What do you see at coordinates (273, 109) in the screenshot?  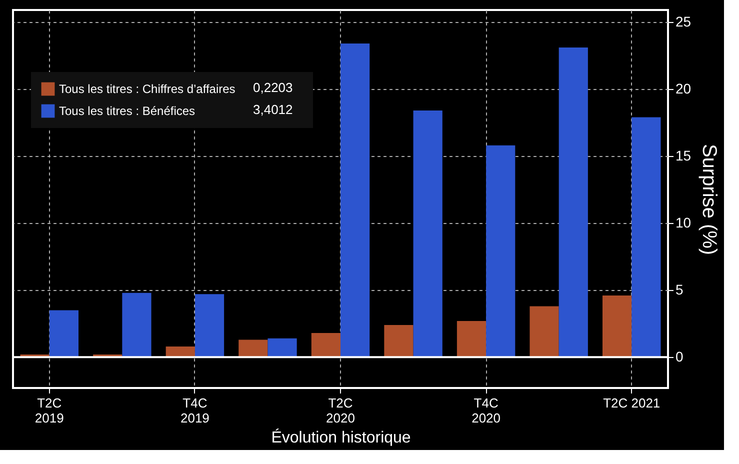 I see `annotation: 3,4012` at bounding box center [273, 109].